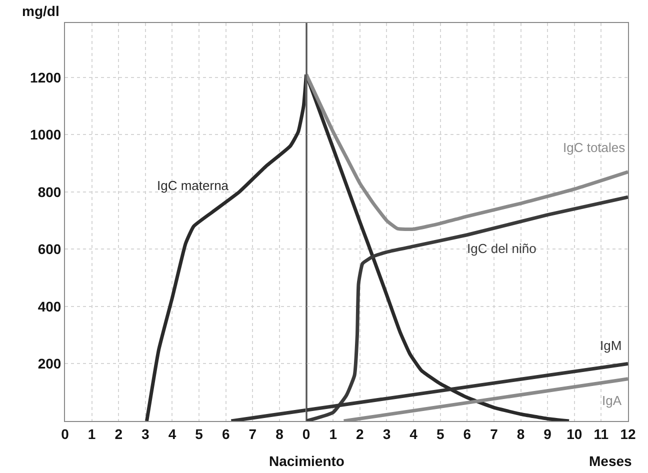  I want to click on series-label: IgC materna, so click(193, 185).